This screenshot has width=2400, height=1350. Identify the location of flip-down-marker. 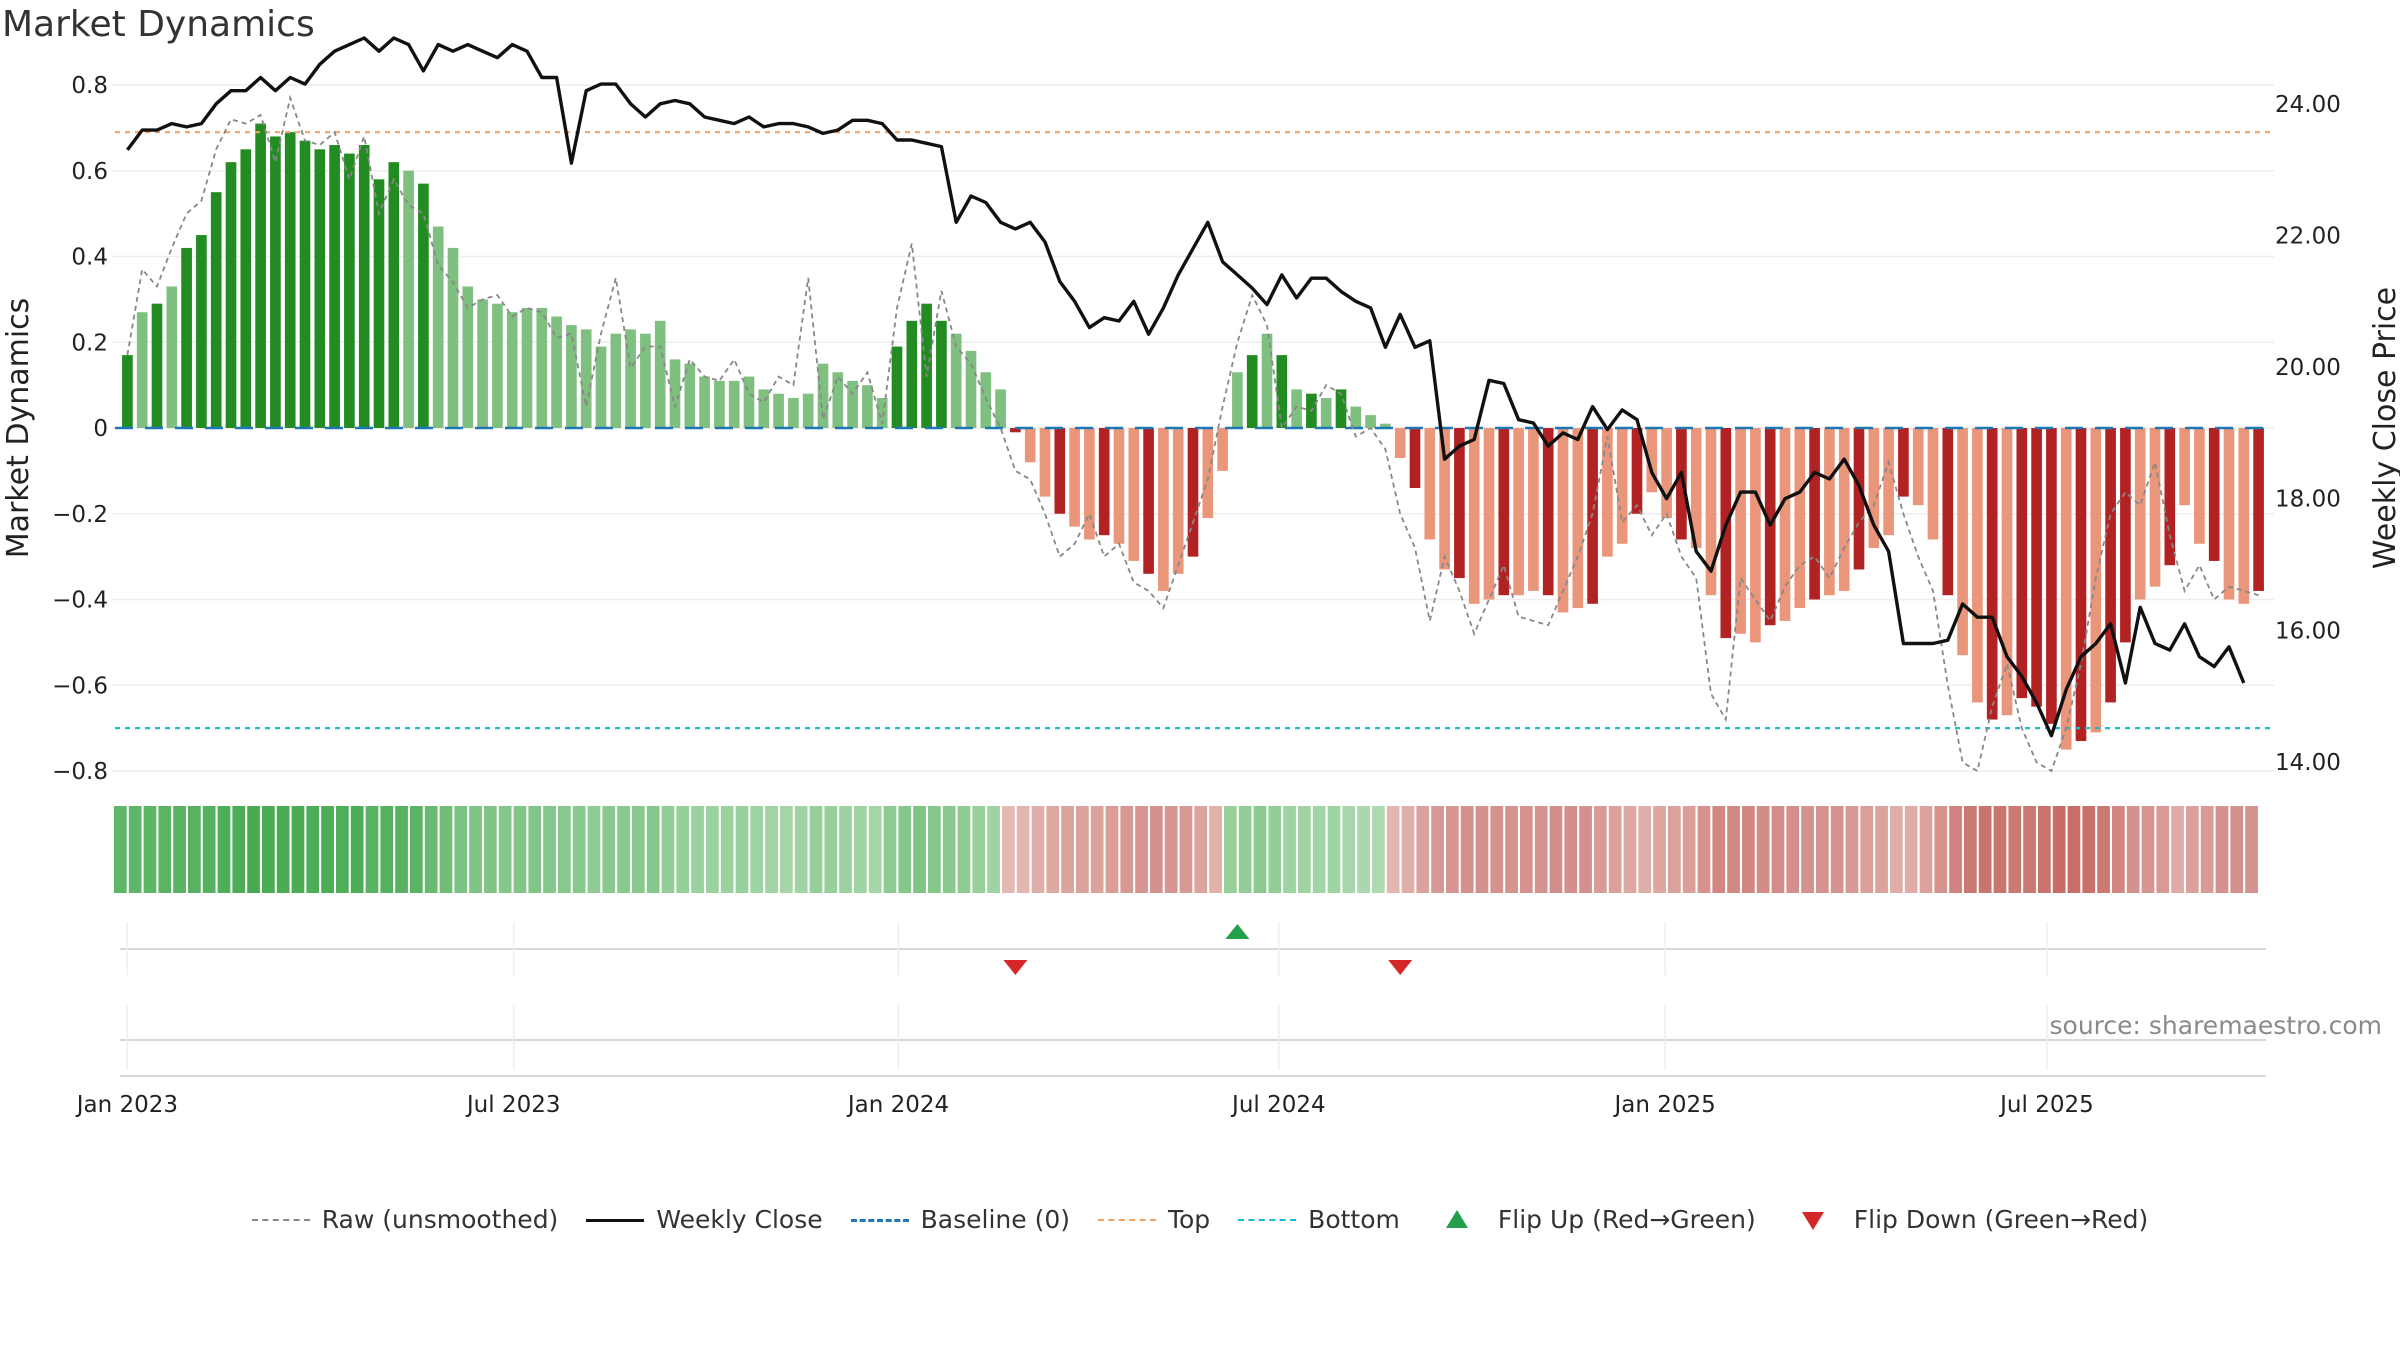
(1015, 967).